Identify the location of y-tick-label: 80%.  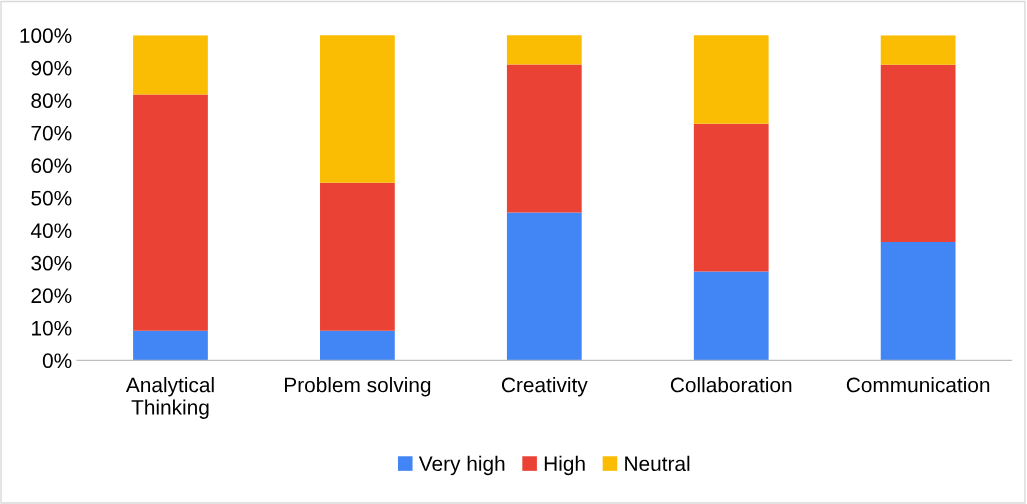
(51, 101).